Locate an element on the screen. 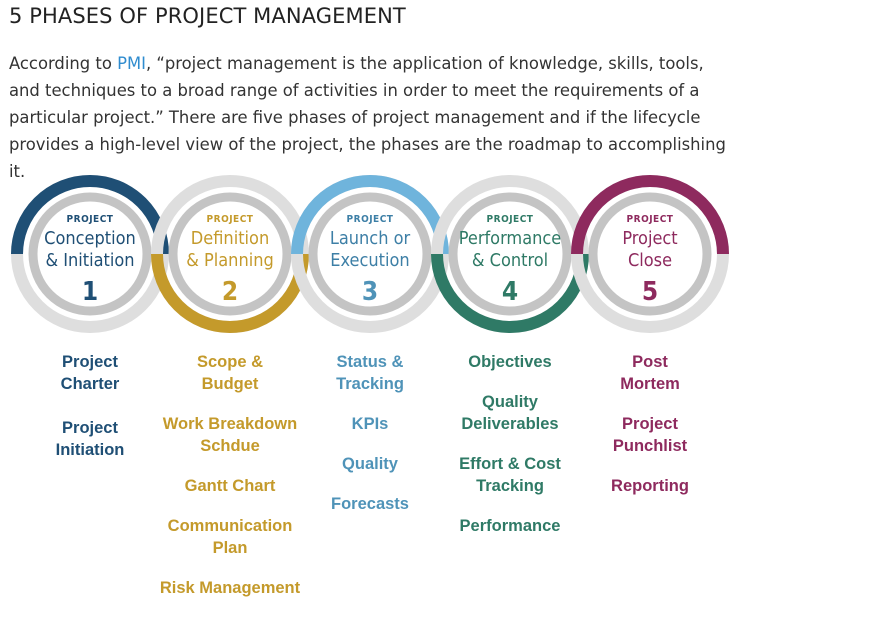 This screenshot has height=617, width=880. phase-2-title-line1: Definition is located at coordinates (230, 238).